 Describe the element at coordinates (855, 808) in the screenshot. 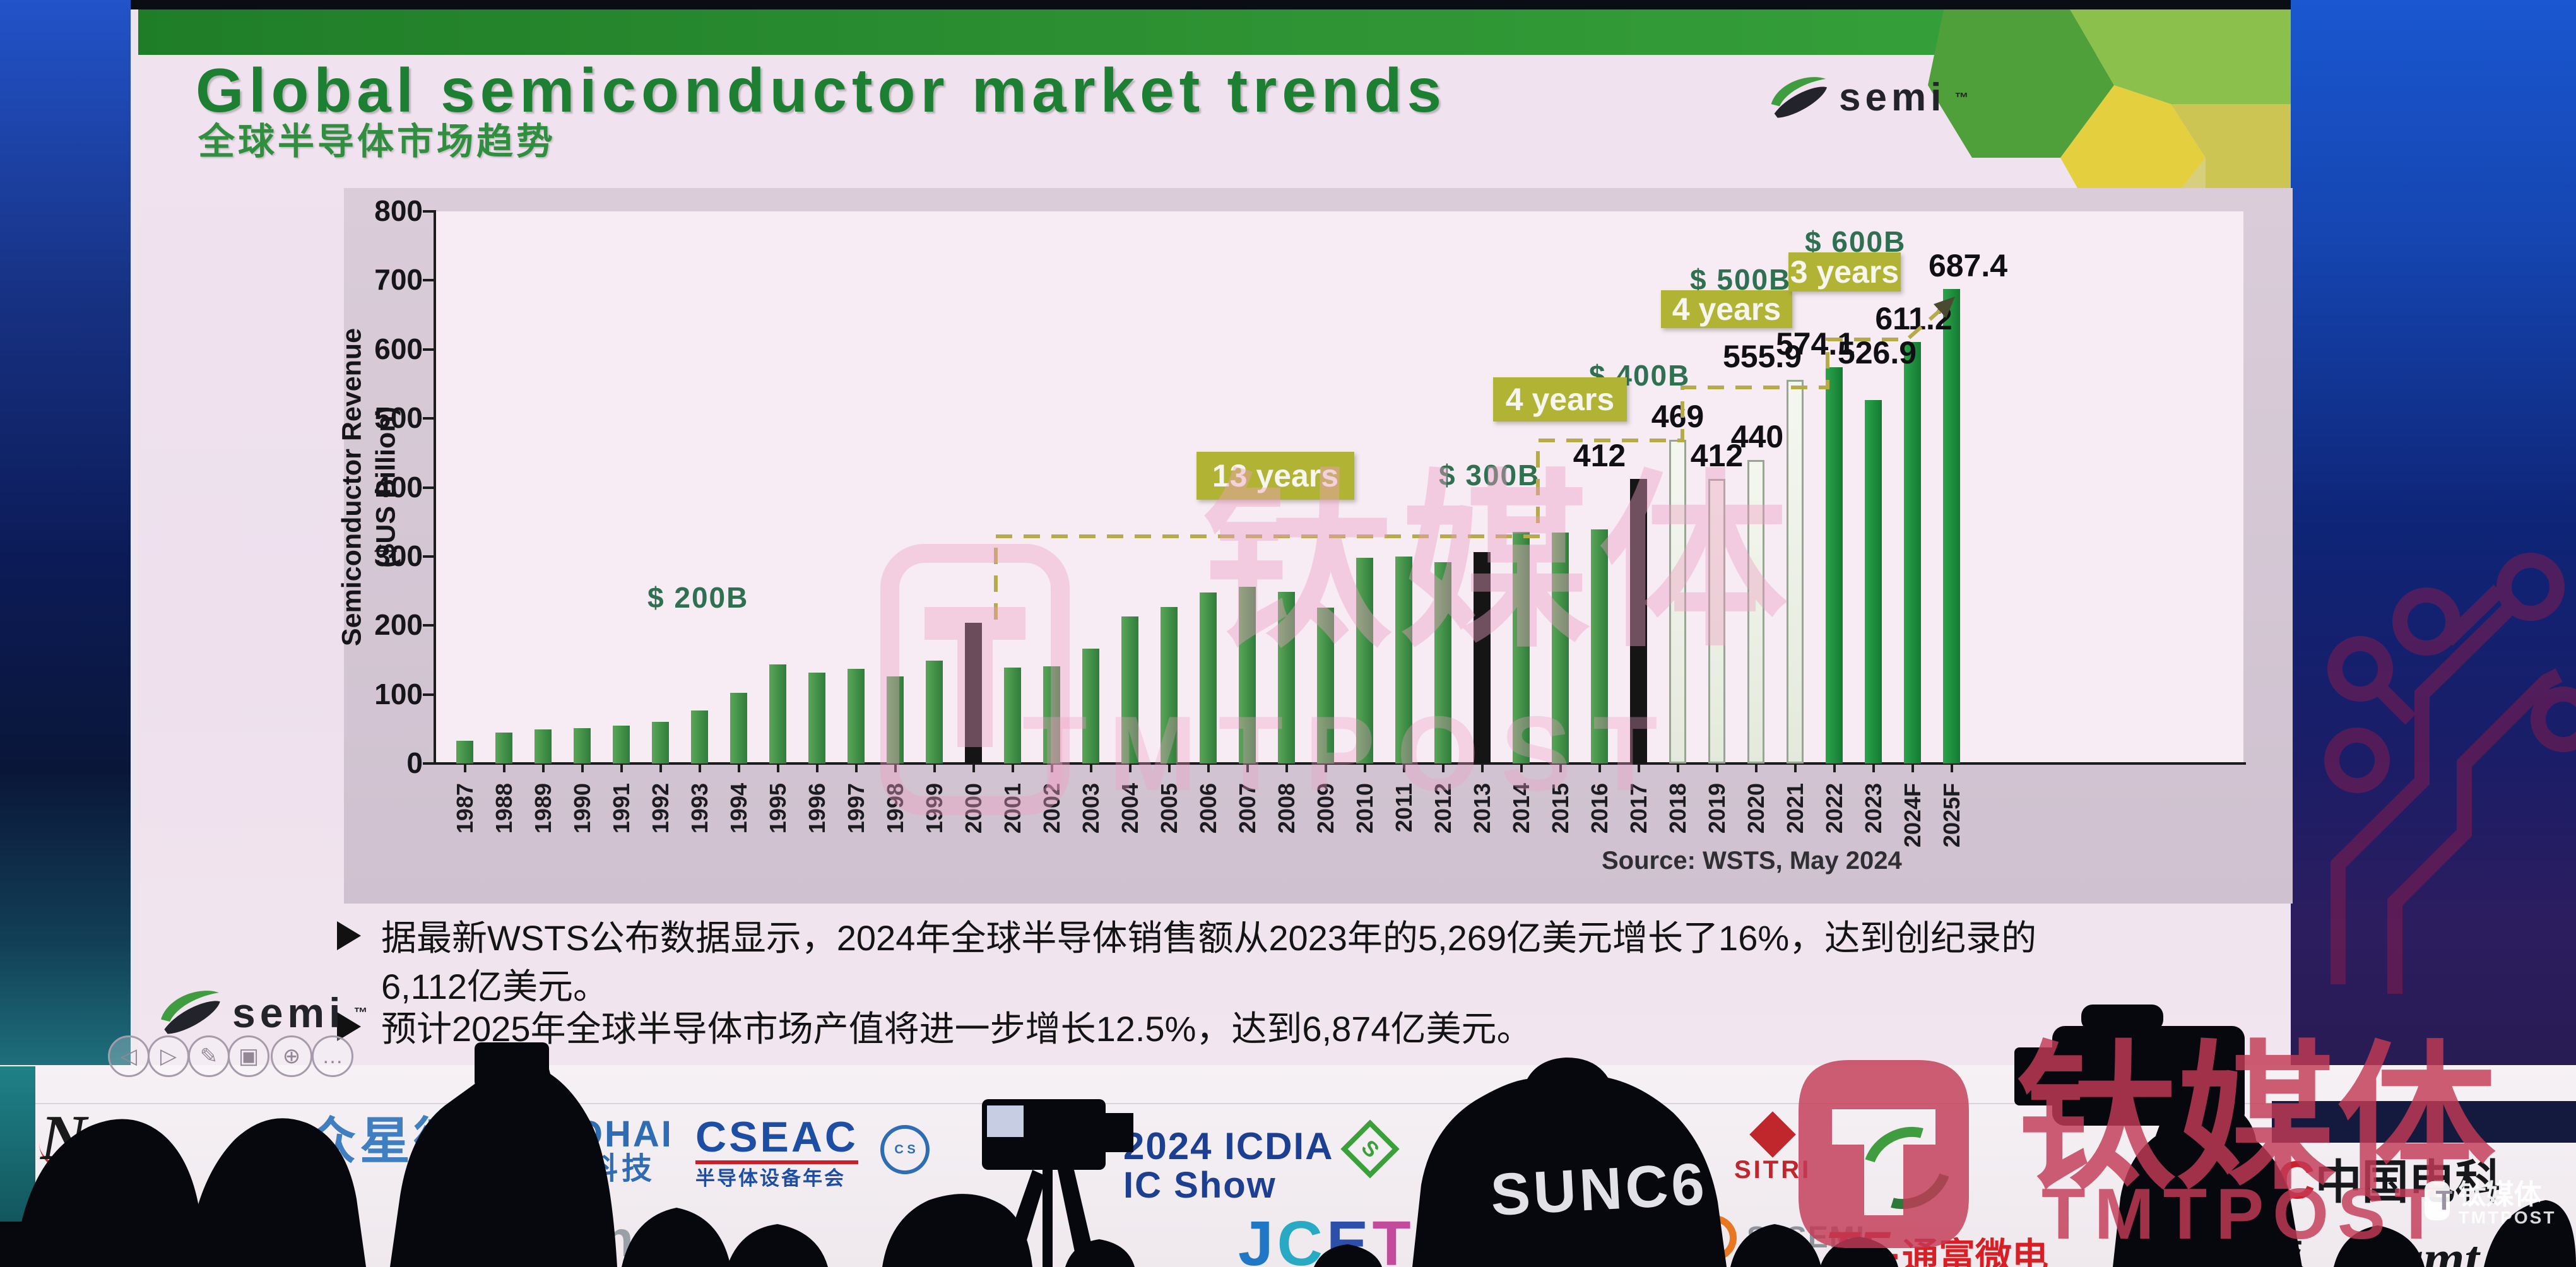

I see `x-tick-label-1997: 1997` at that location.